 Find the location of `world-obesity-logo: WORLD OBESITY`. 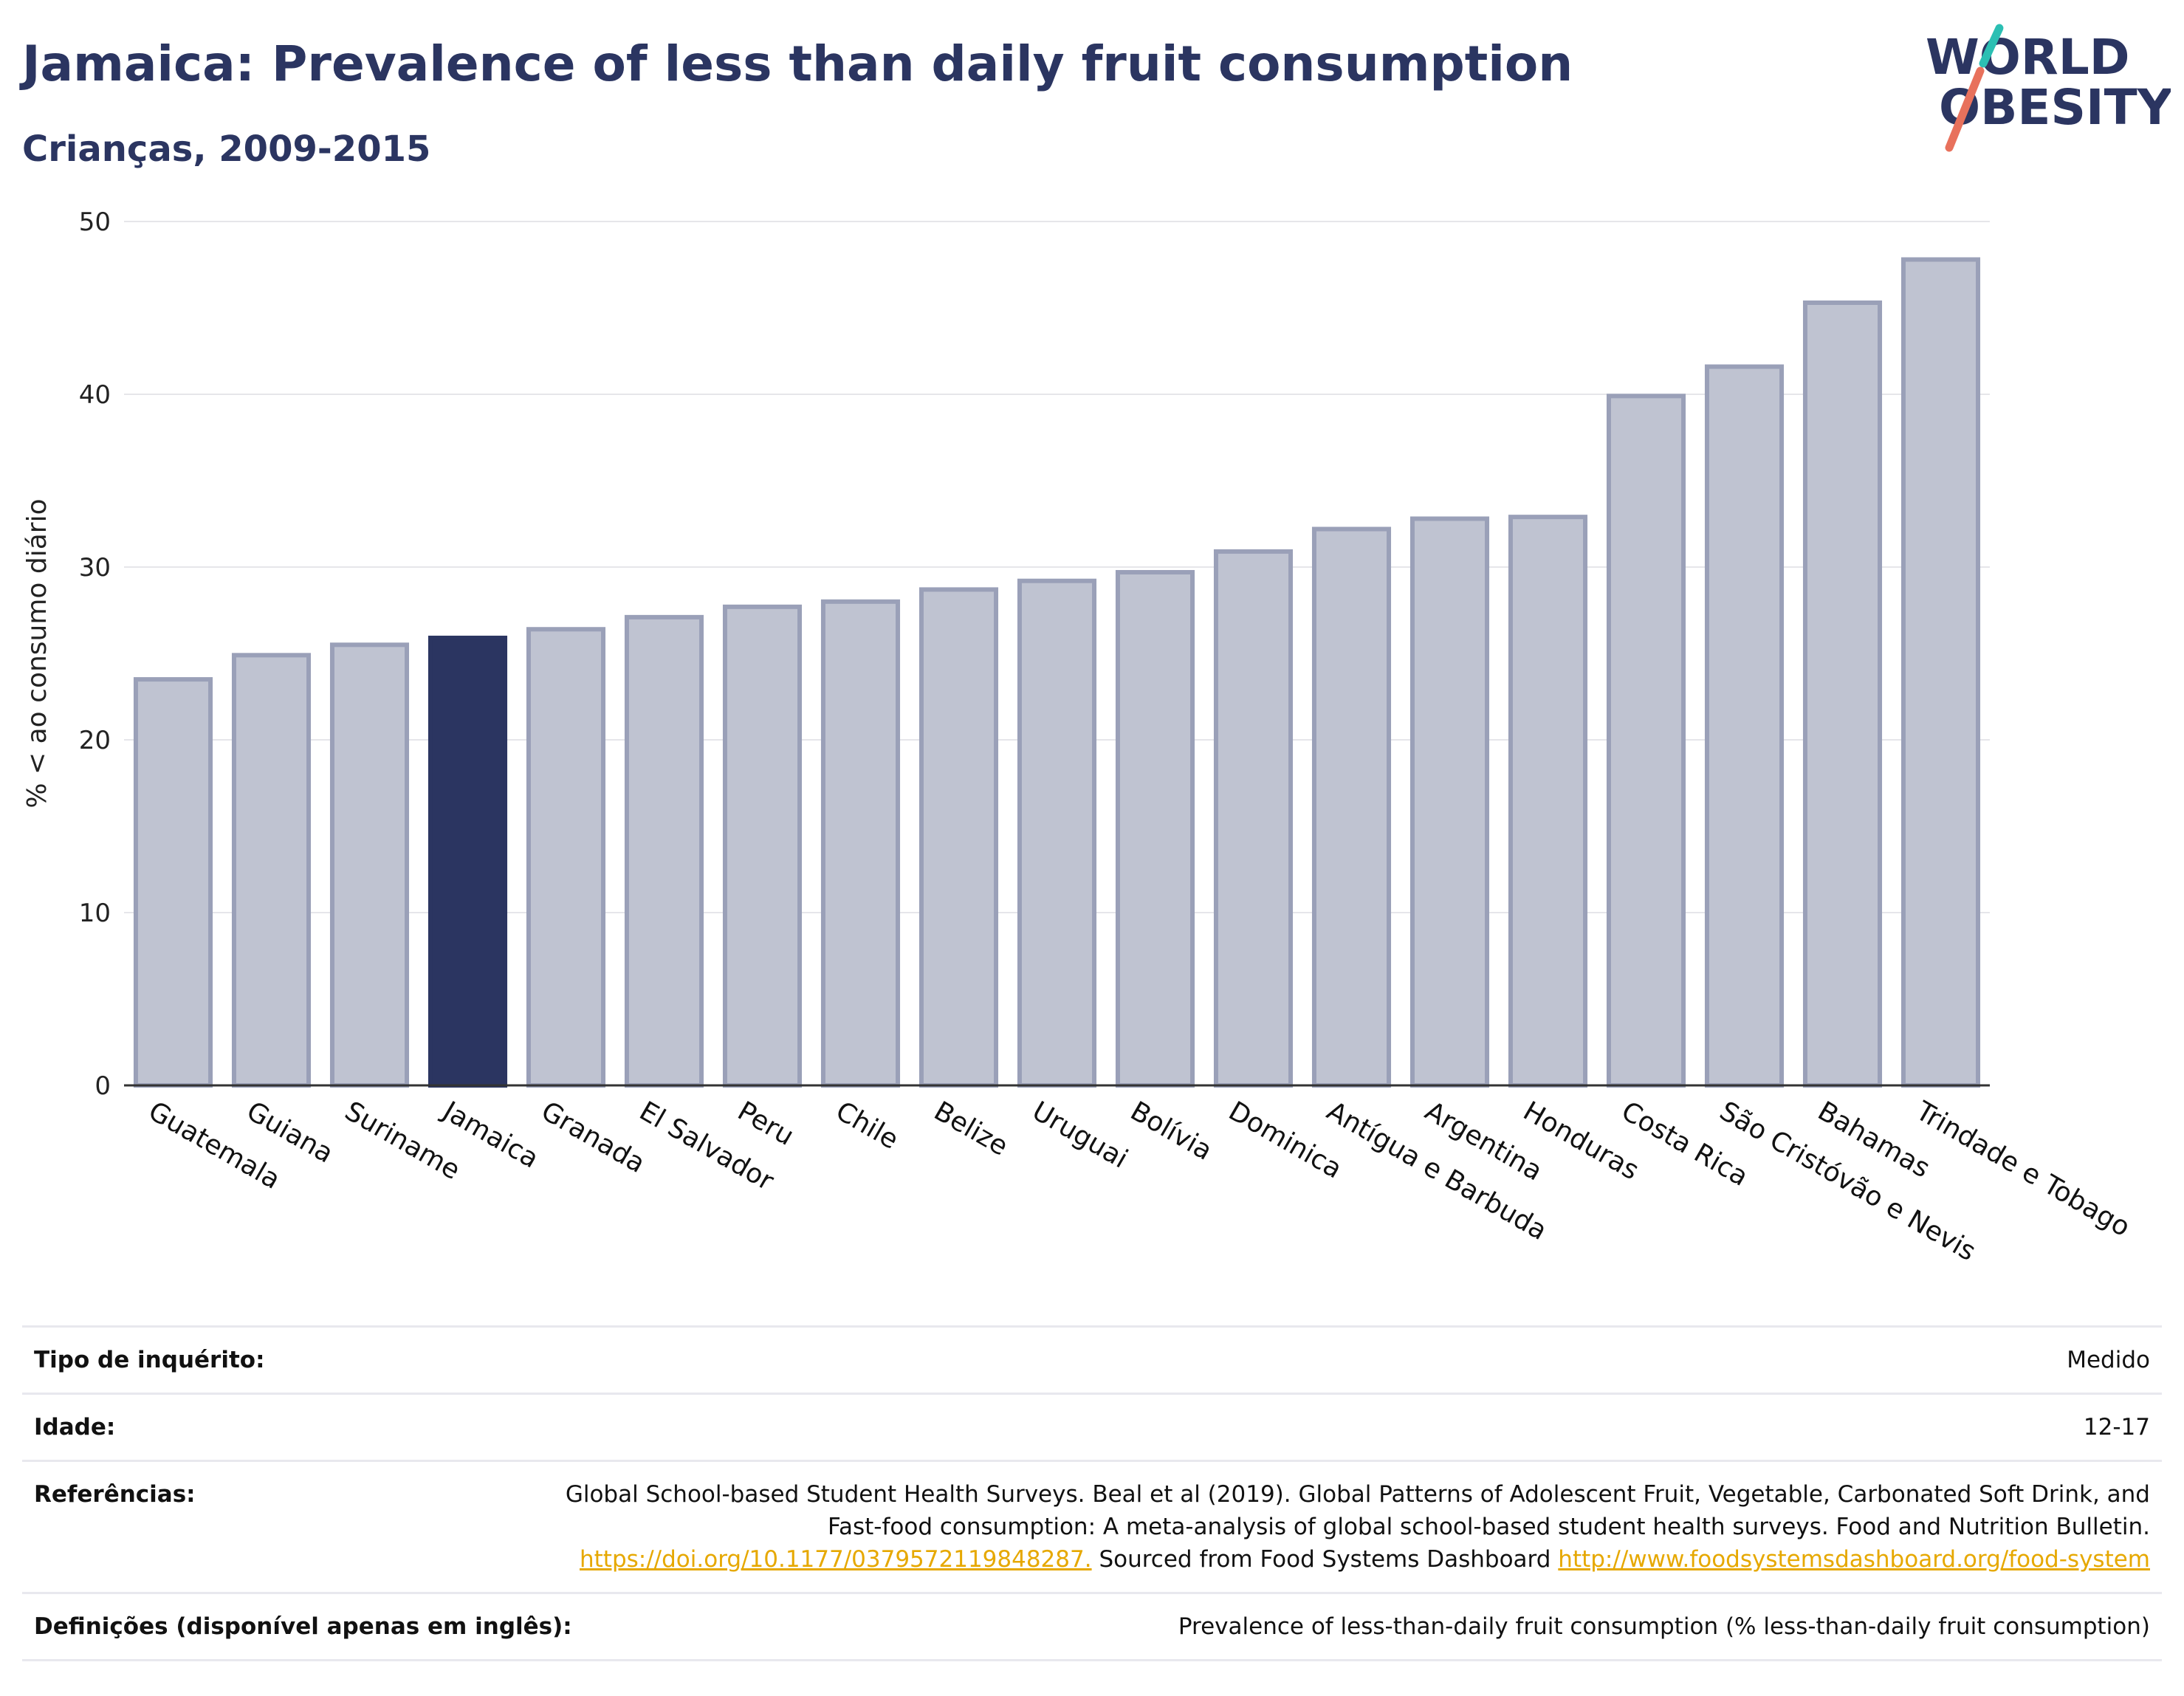

world-obesity-logo: WORLD OBESITY is located at coordinates (2046, 91).